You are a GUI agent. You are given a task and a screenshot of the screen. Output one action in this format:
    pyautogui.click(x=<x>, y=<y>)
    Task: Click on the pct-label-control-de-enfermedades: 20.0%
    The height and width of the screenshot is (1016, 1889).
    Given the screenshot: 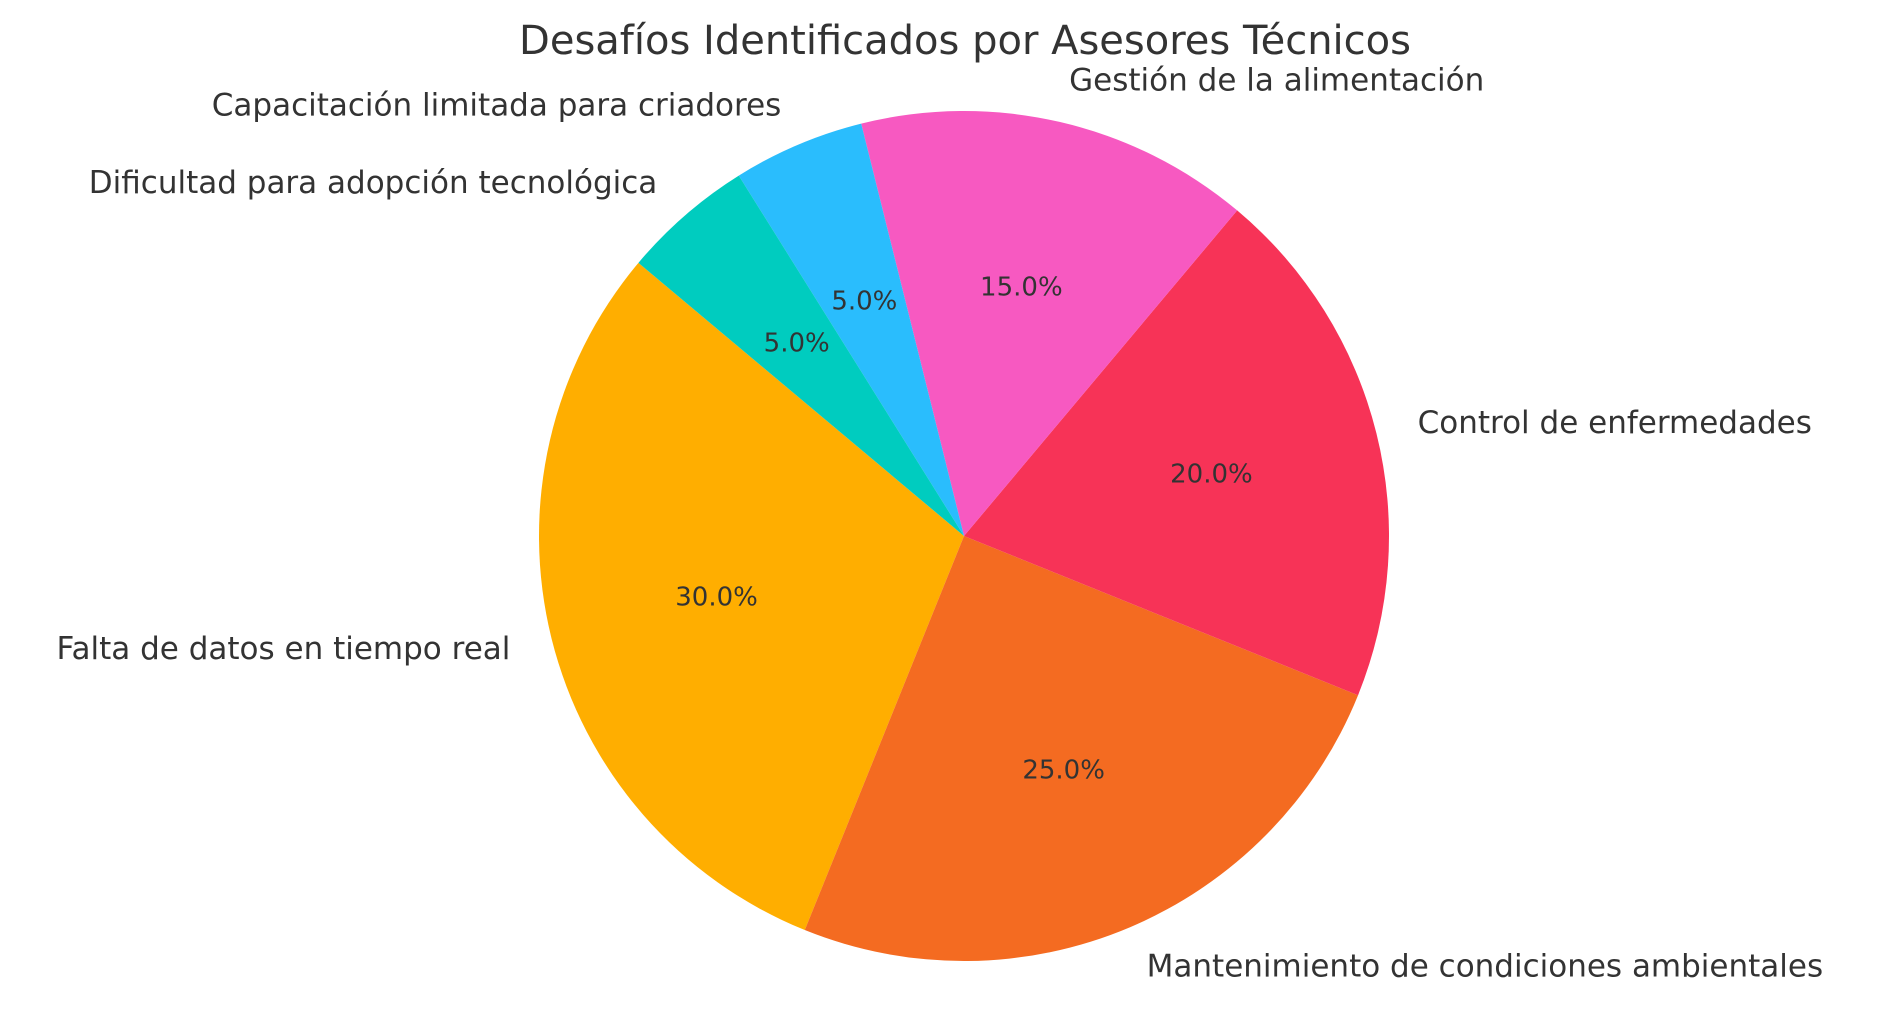 What is the action you would take?
    pyautogui.click(x=1211, y=474)
    